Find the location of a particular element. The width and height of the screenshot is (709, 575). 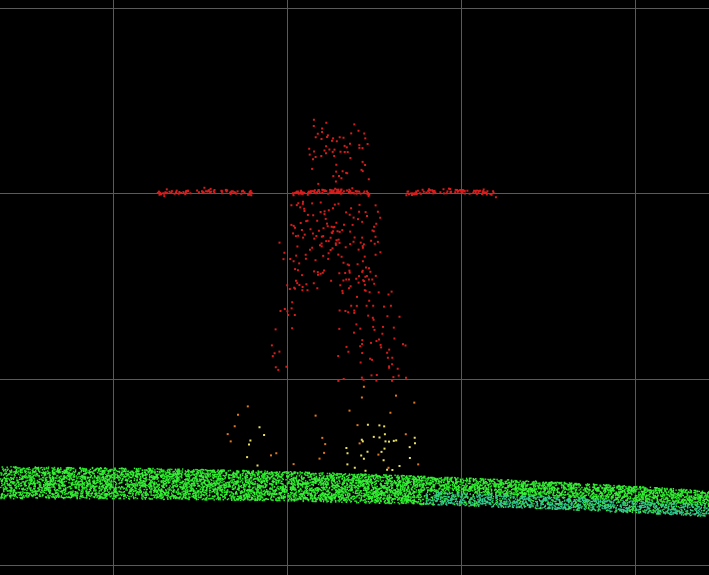

near-ground-points is located at coordinates (331, 447).